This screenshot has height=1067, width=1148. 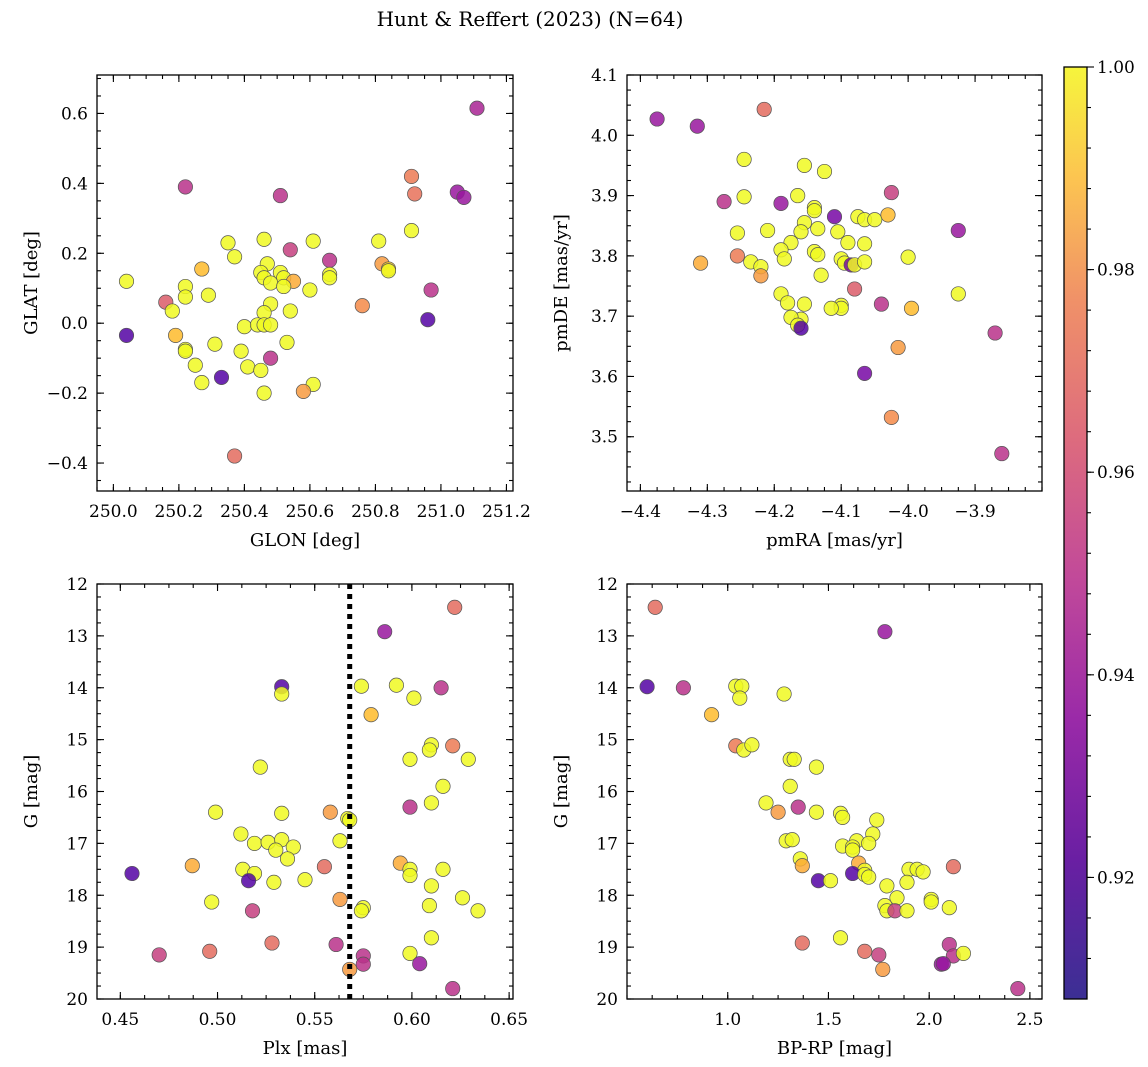 I want to click on panel-0-xtick-label: 250.8, so click(x=375, y=512).